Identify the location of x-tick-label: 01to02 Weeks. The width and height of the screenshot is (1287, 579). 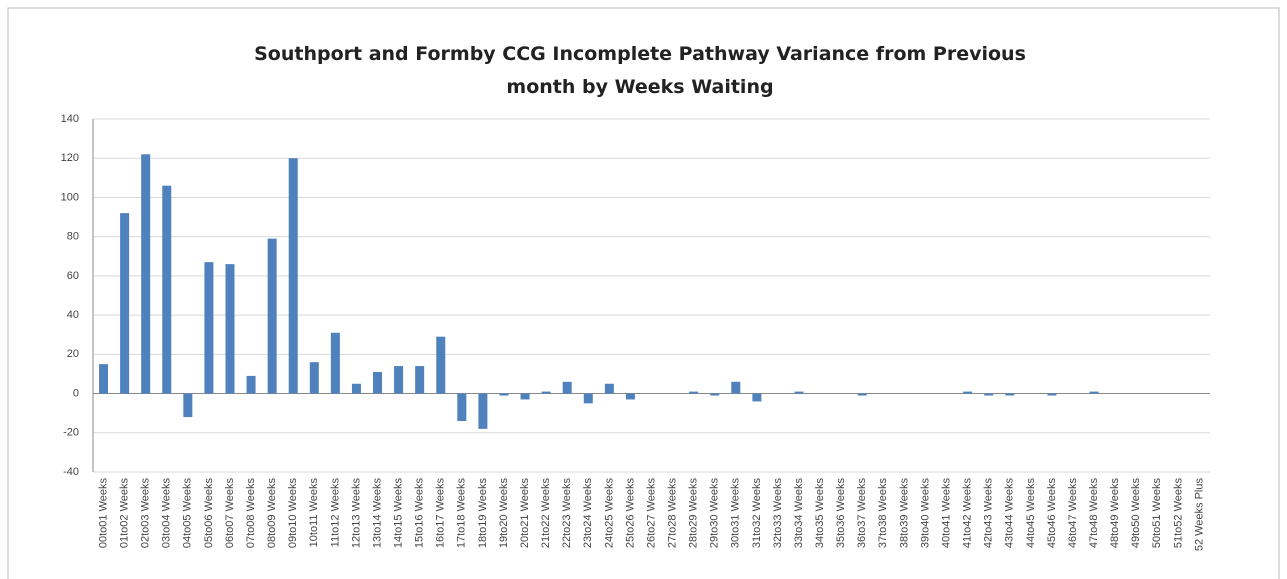
(125, 513).